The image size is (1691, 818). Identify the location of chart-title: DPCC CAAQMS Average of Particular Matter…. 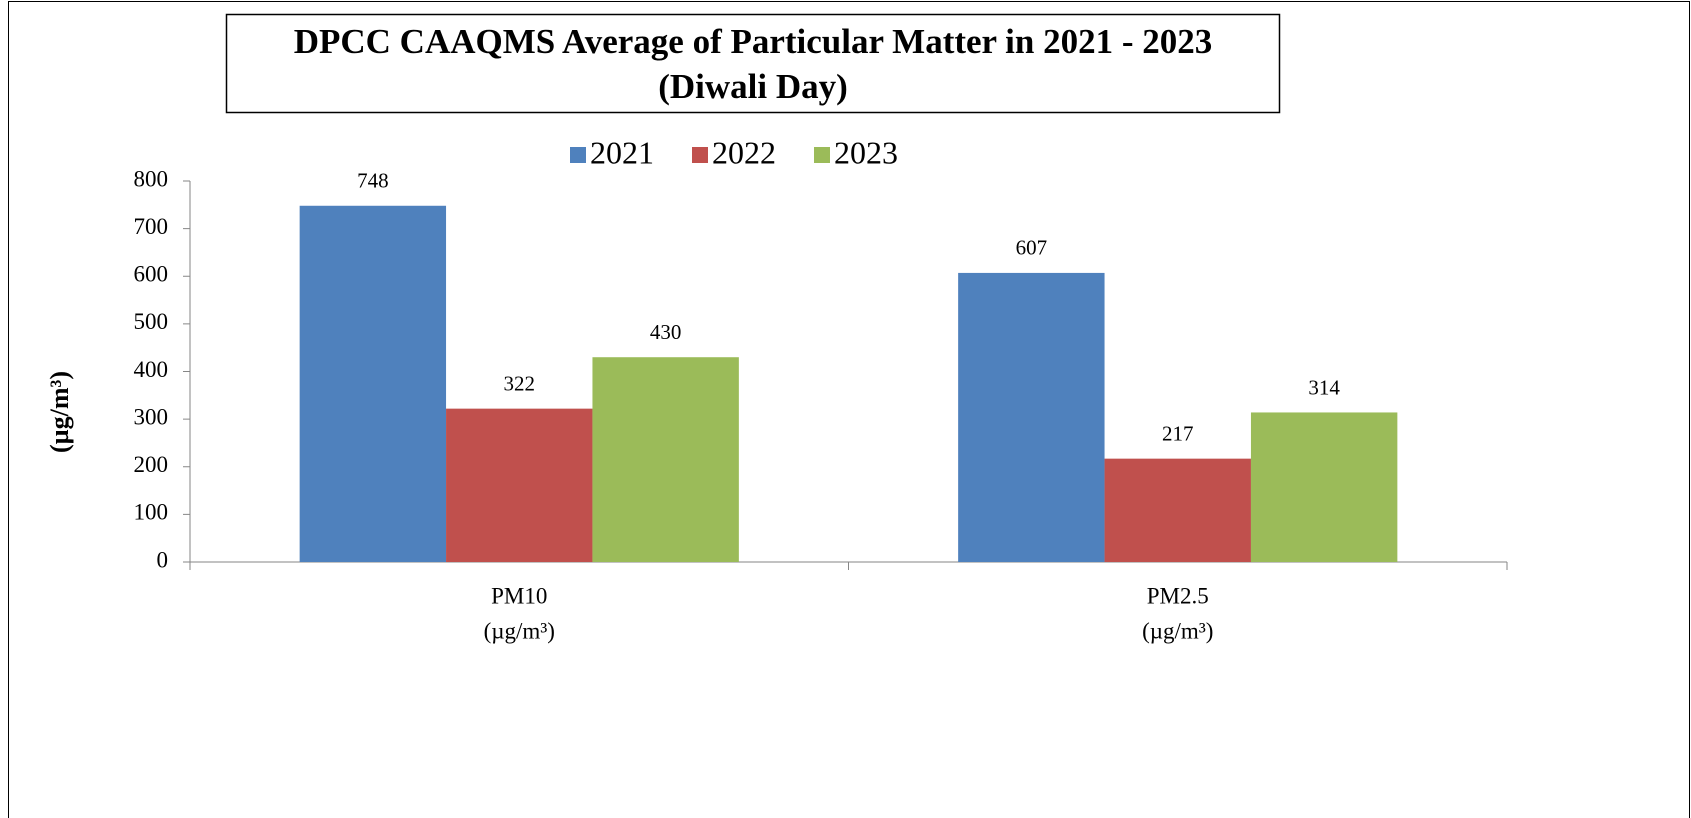
(753, 41).